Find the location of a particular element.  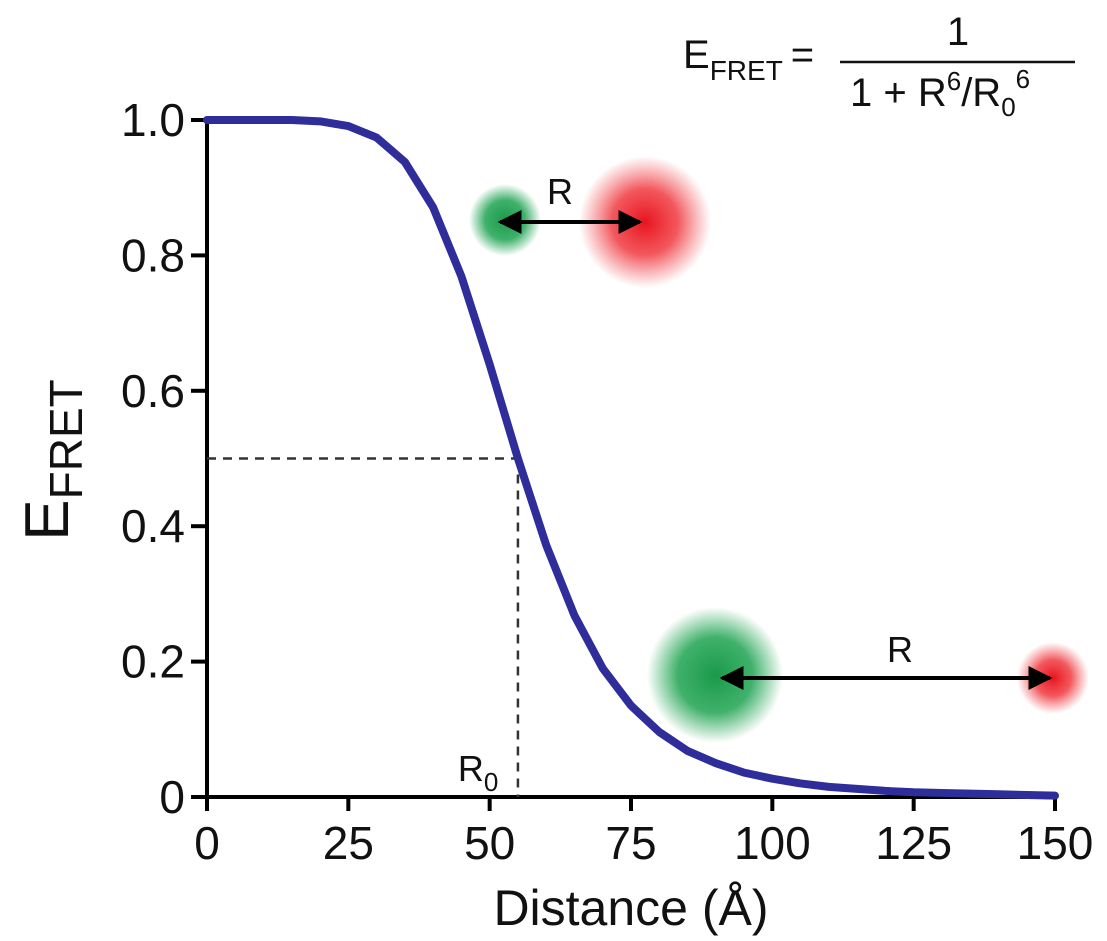

formula-text: E is located at coordinates (696, 55).